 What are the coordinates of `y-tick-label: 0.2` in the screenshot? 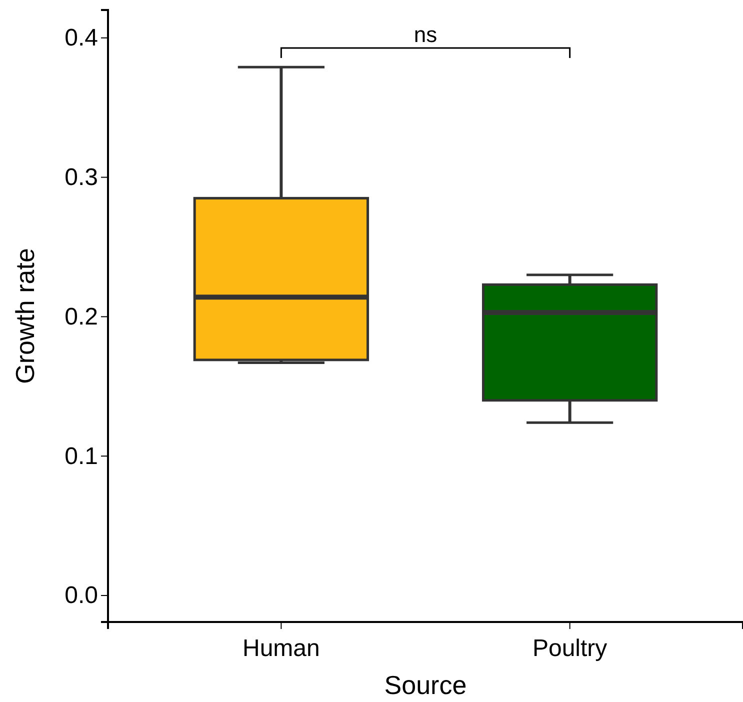 It's located at (81, 316).